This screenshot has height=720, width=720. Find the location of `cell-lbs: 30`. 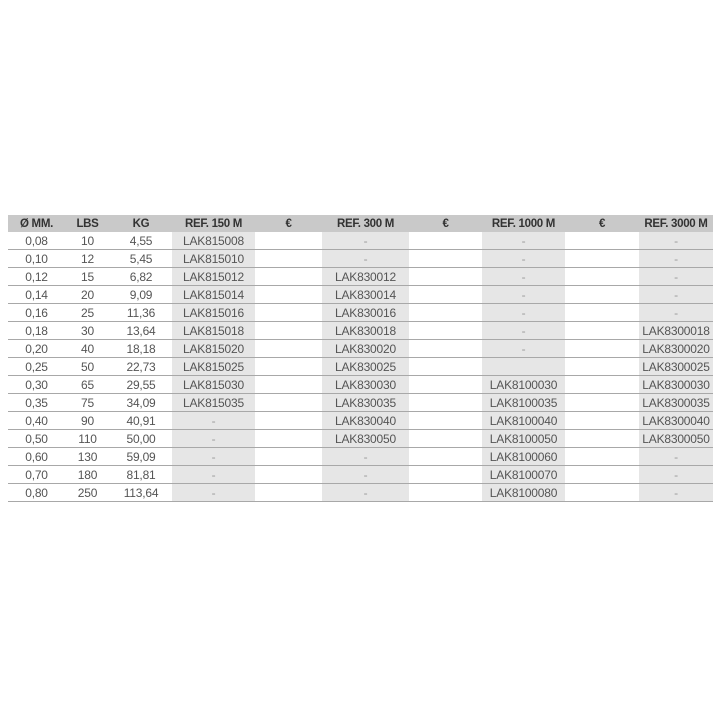

cell-lbs: 30 is located at coordinates (87, 330).